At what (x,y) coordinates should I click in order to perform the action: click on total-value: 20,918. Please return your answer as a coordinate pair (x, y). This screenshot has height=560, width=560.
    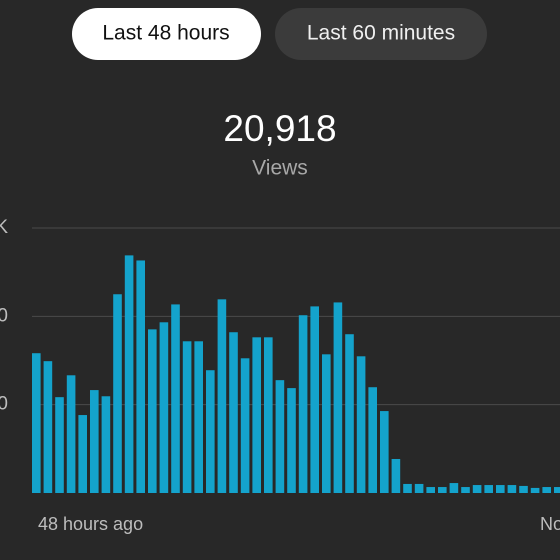
    Looking at the image, I should click on (279, 128).